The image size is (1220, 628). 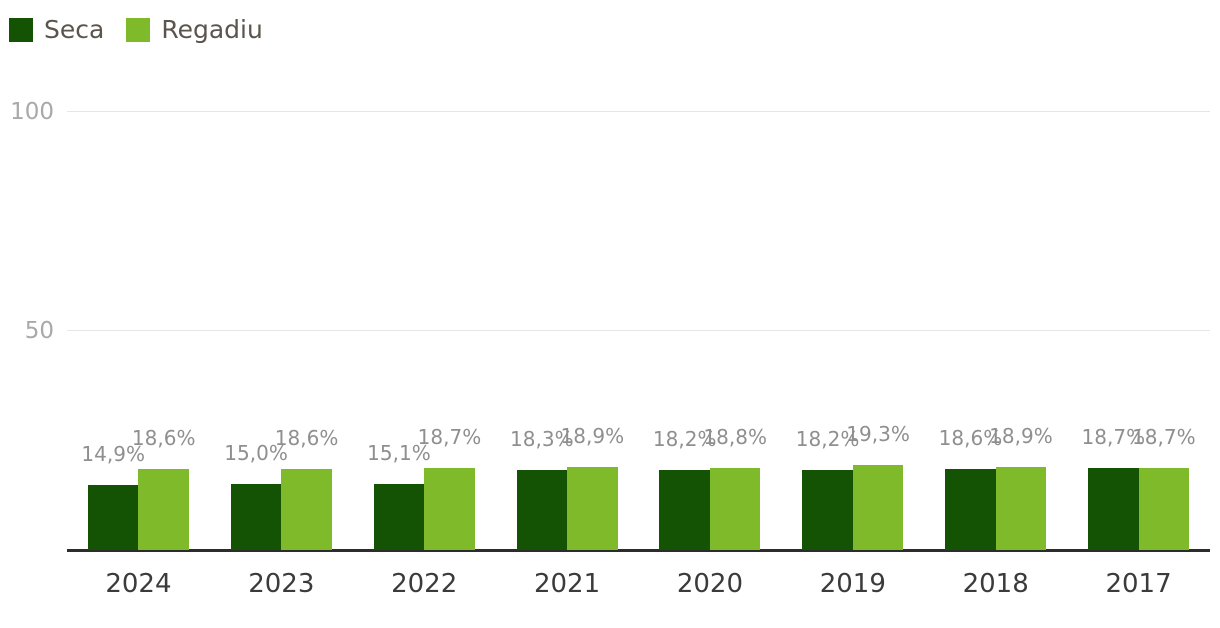 What do you see at coordinates (113, 453) in the screenshot?
I see `bar-value-label-seca-2024: 14,9%` at bounding box center [113, 453].